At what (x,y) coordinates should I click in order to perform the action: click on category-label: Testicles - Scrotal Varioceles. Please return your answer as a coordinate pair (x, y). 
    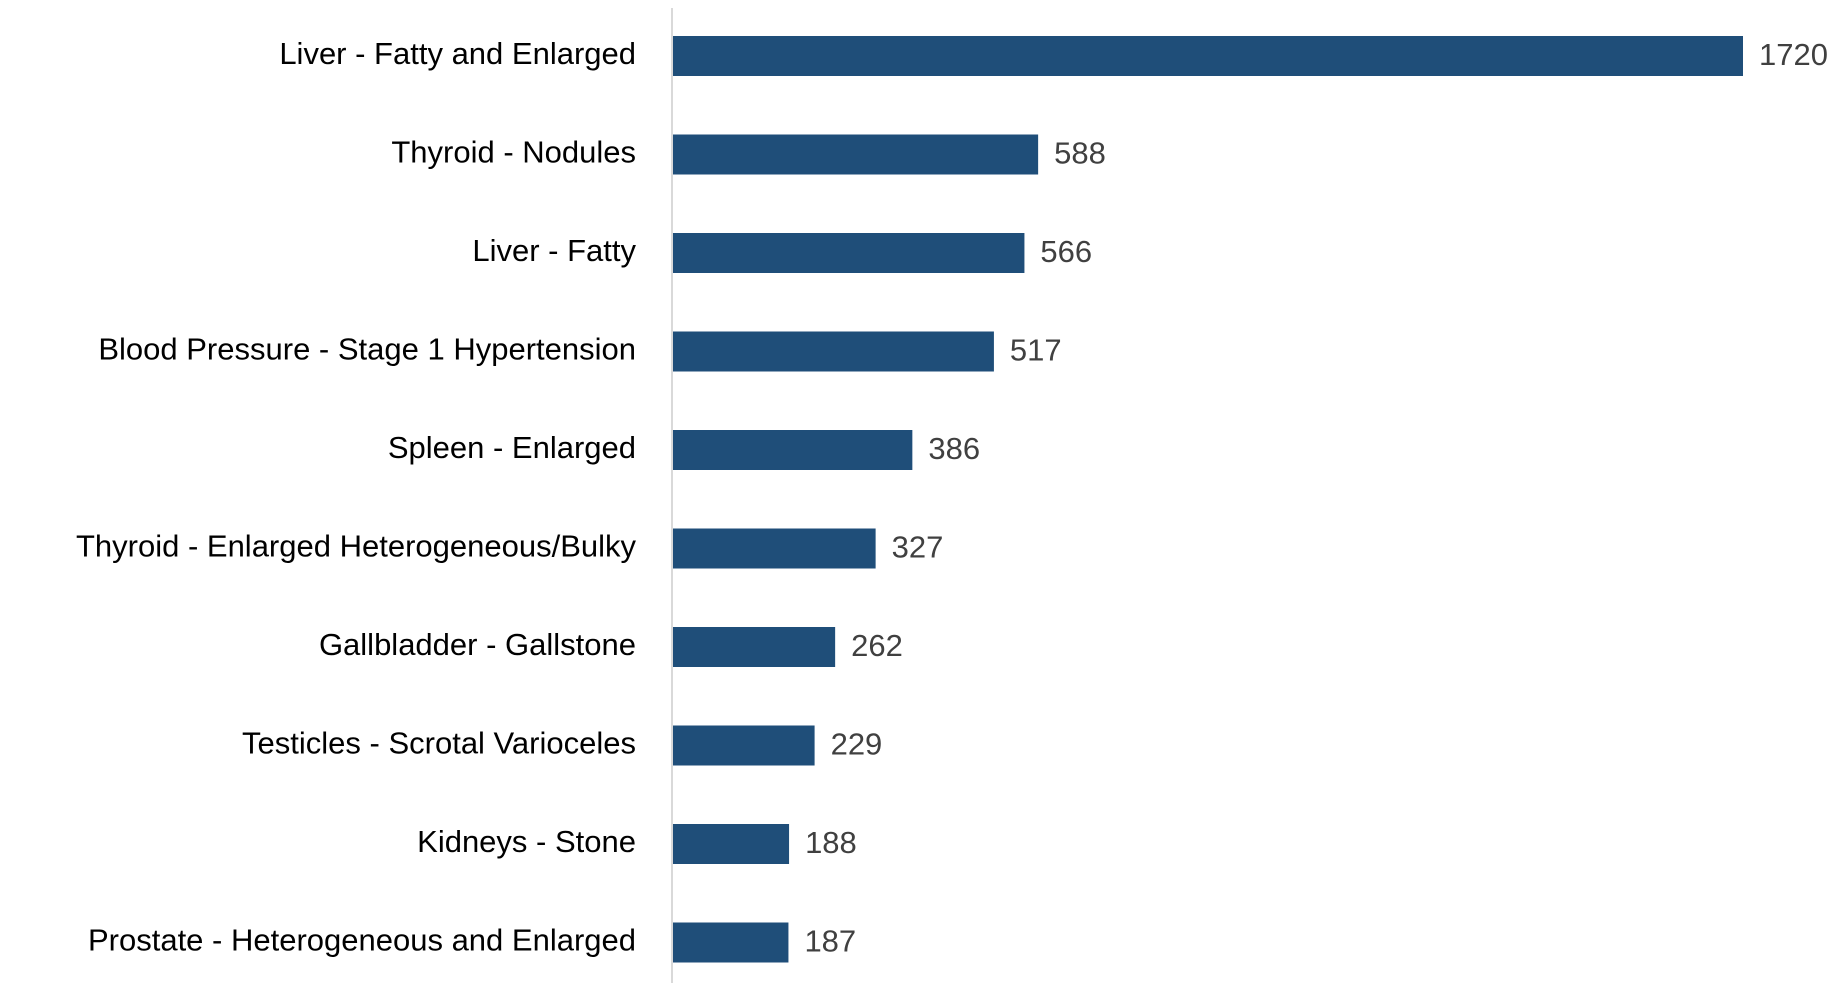
    Looking at the image, I should click on (439, 743).